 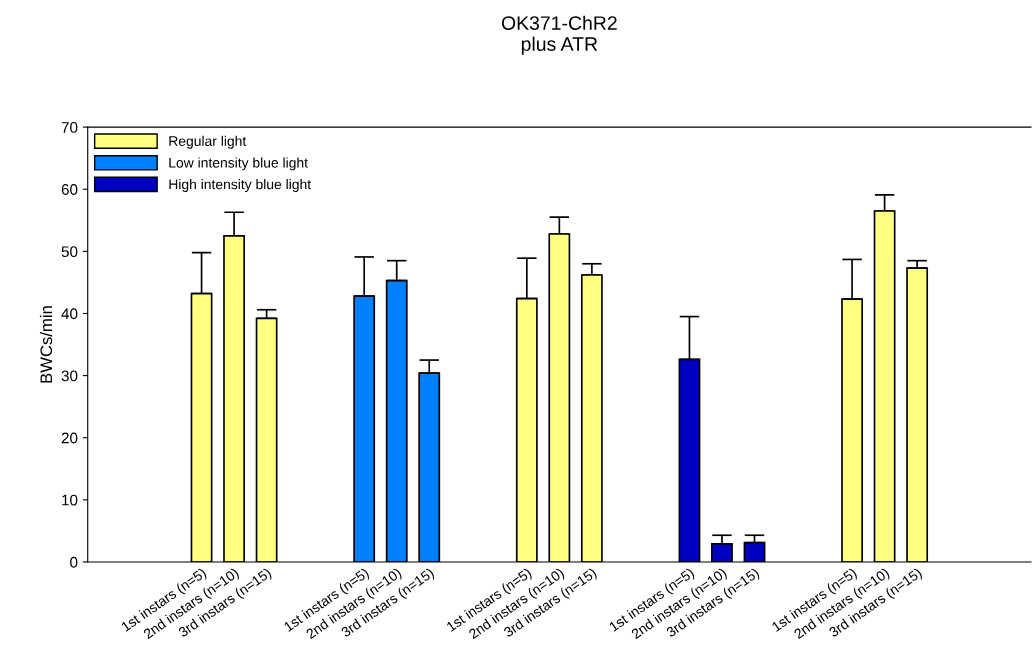 What do you see at coordinates (69, 189) in the screenshot?
I see `y-tick-label: 60` at bounding box center [69, 189].